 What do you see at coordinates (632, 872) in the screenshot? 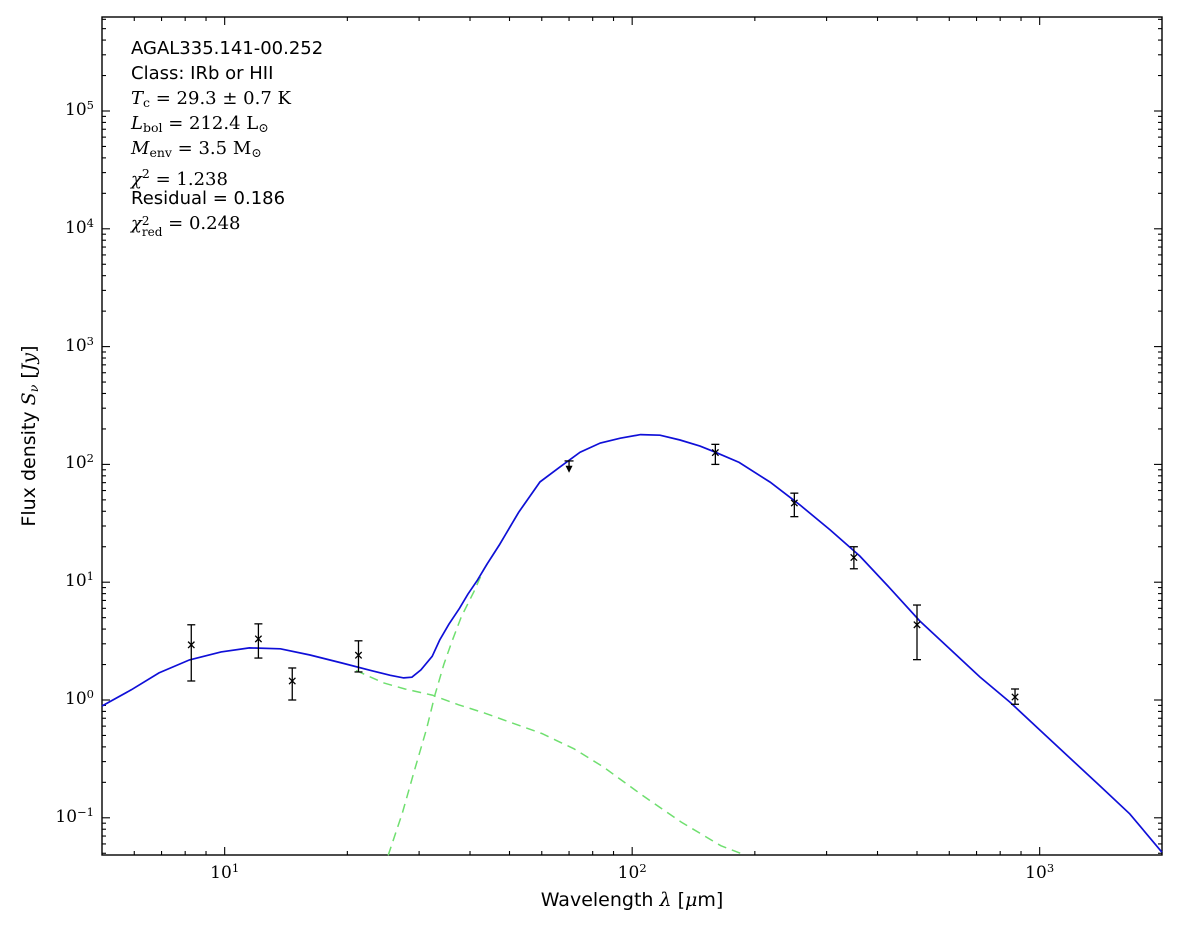
I see `x-tick-label-100: 102` at bounding box center [632, 872].